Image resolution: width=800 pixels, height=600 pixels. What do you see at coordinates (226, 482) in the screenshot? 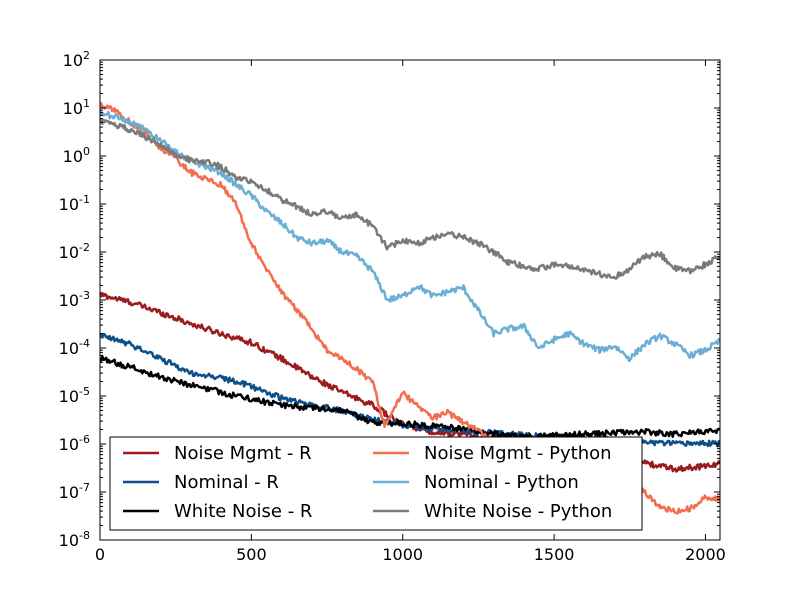
I see `legend-label: Nominal - R` at bounding box center [226, 482].